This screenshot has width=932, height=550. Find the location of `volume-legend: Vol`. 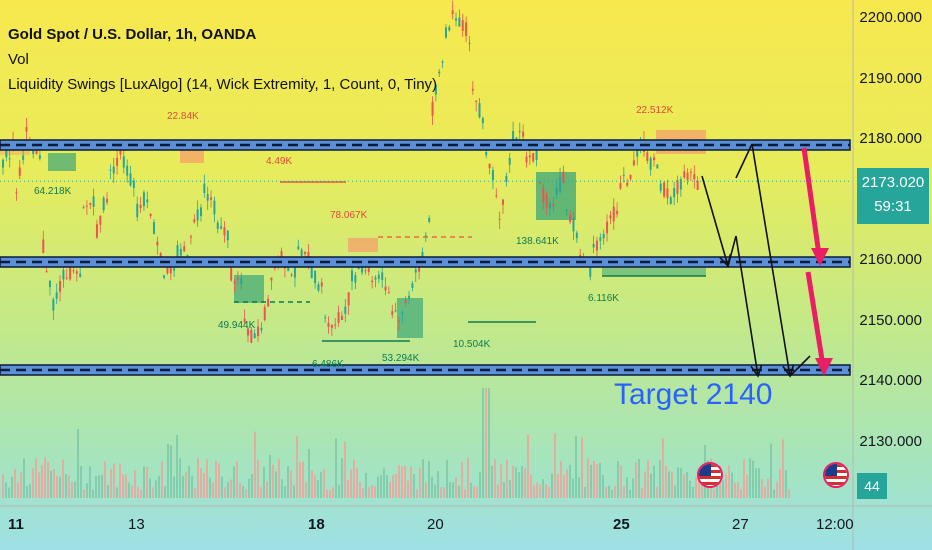

volume-legend: Vol is located at coordinates (18, 59).